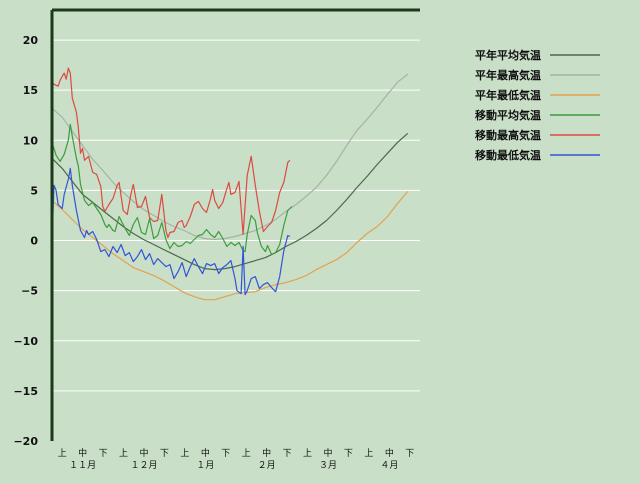 The height and width of the screenshot is (484, 640). Describe the element at coordinates (508, 155) in the screenshot. I see `legend-label: 移動最低気温` at that location.